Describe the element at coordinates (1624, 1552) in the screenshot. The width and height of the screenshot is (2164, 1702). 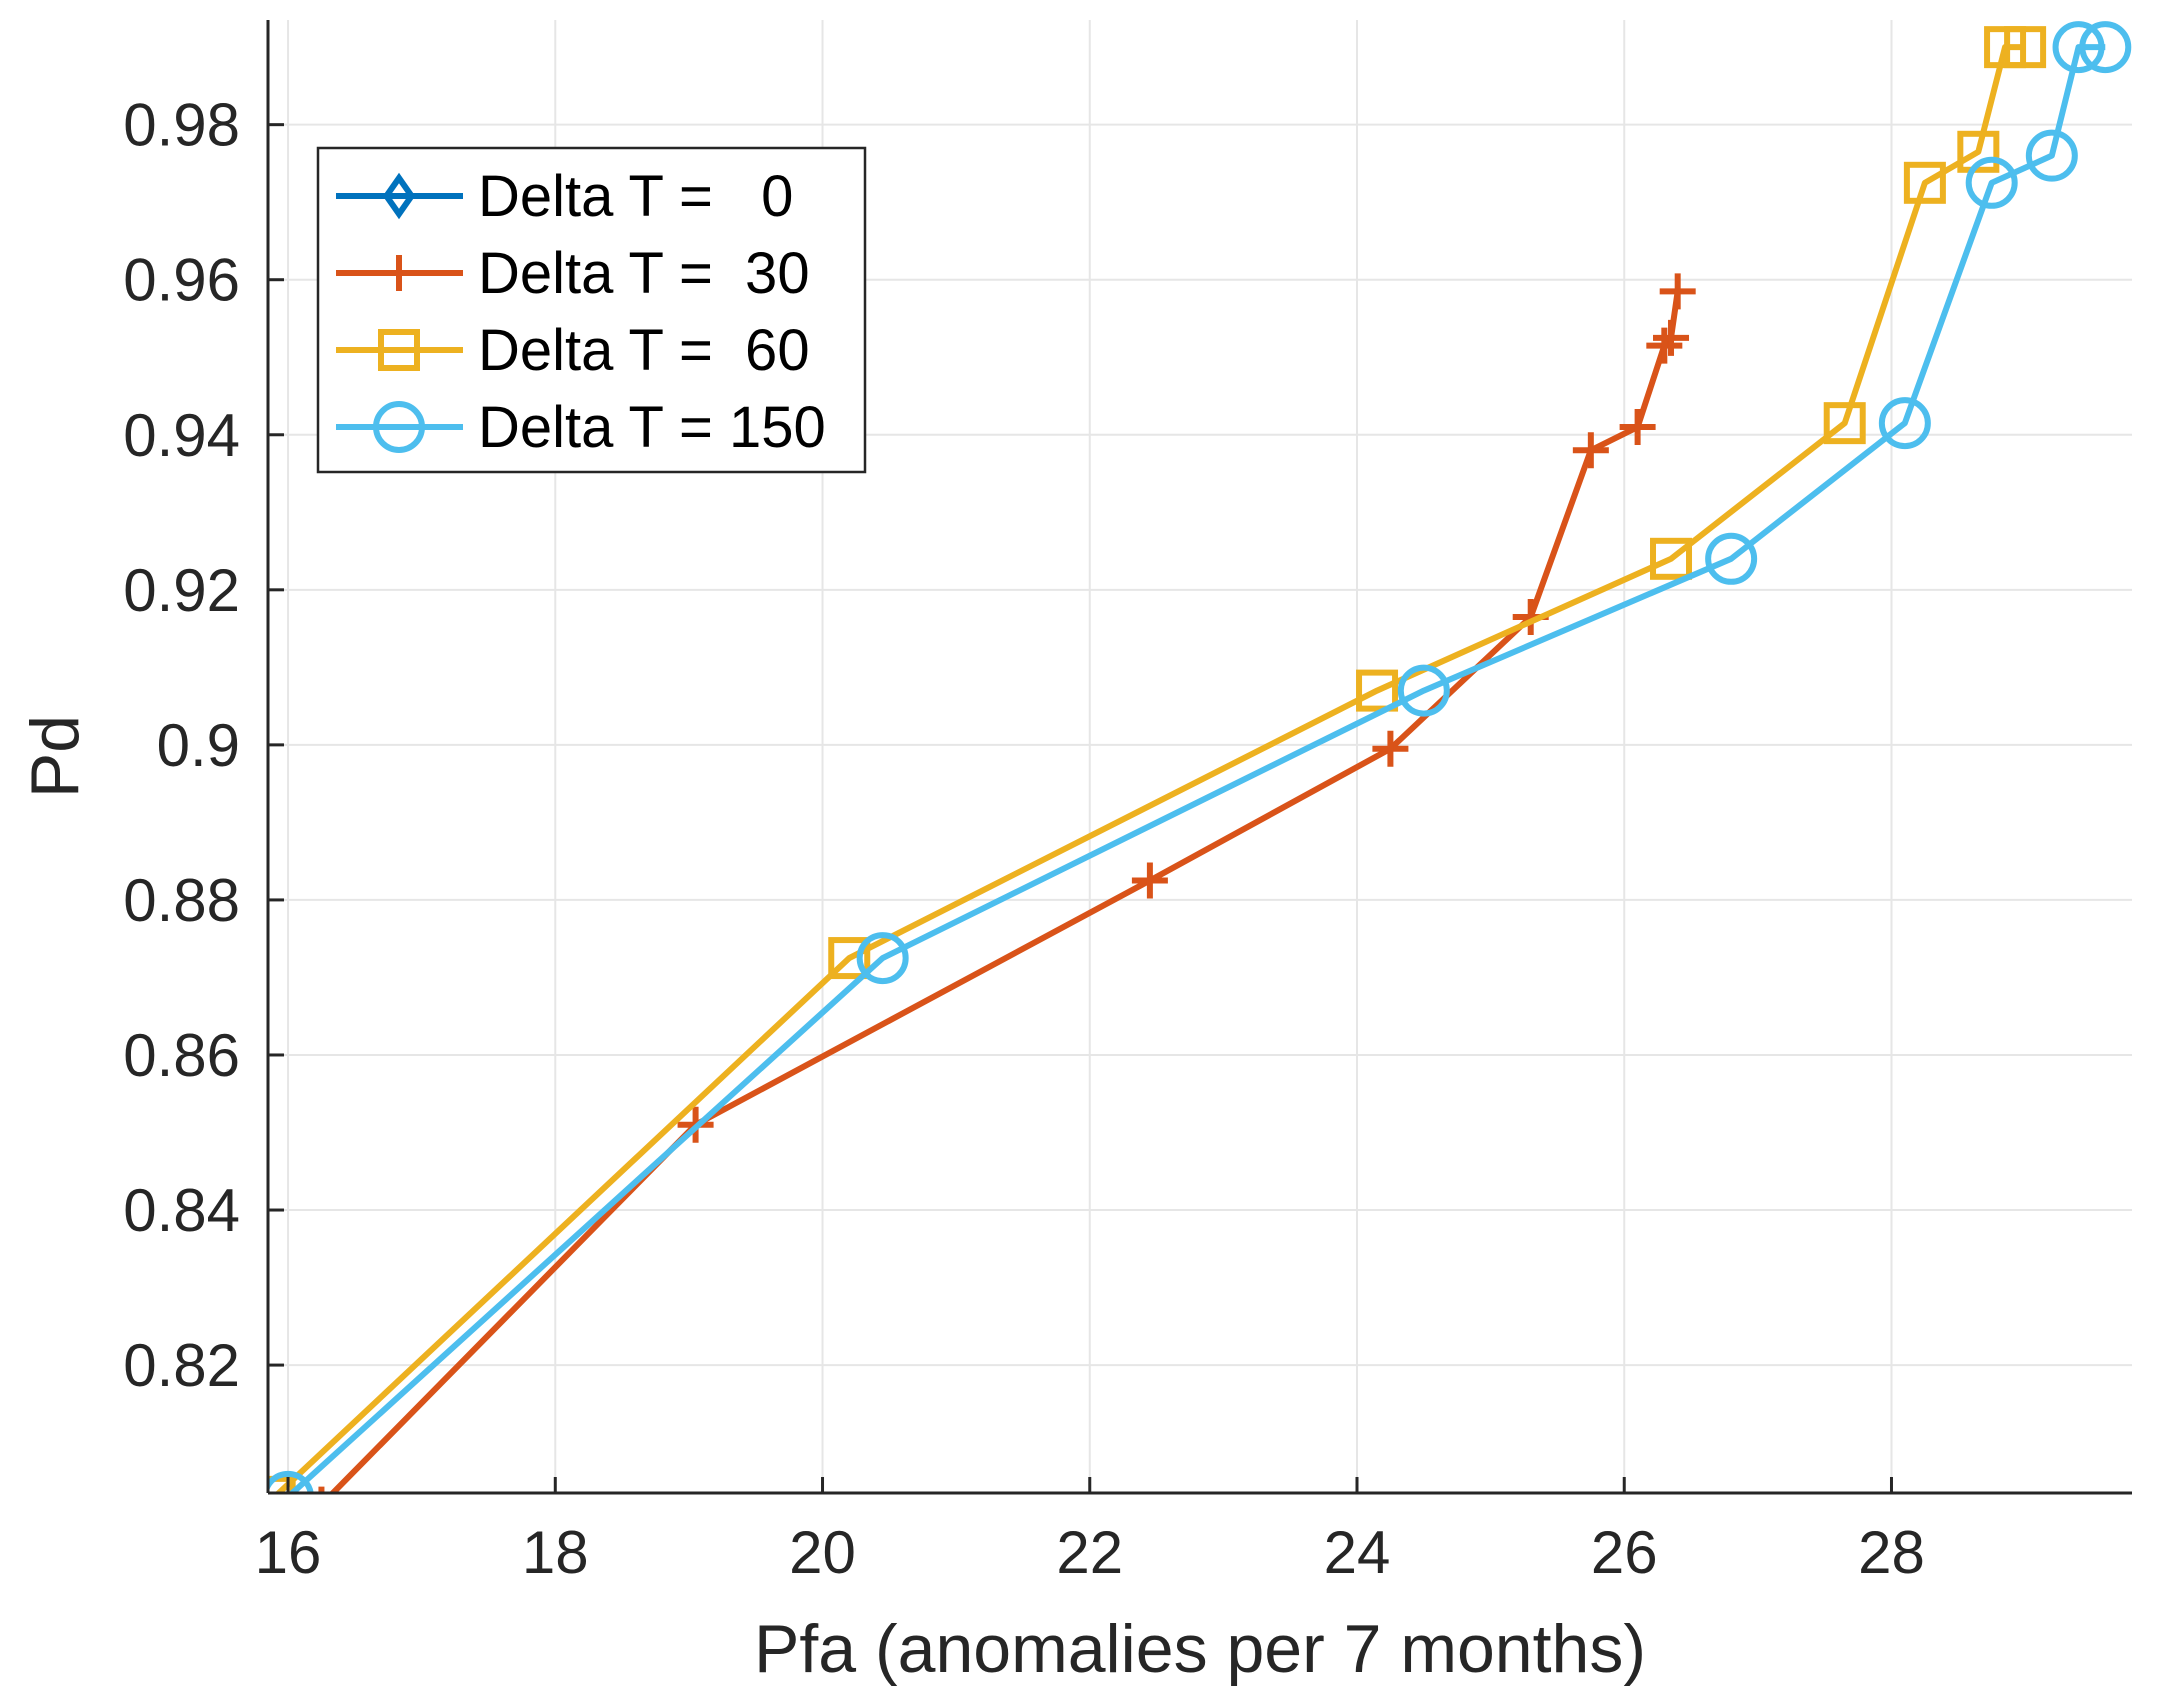
I see `x-tick-label: 26` at that location.